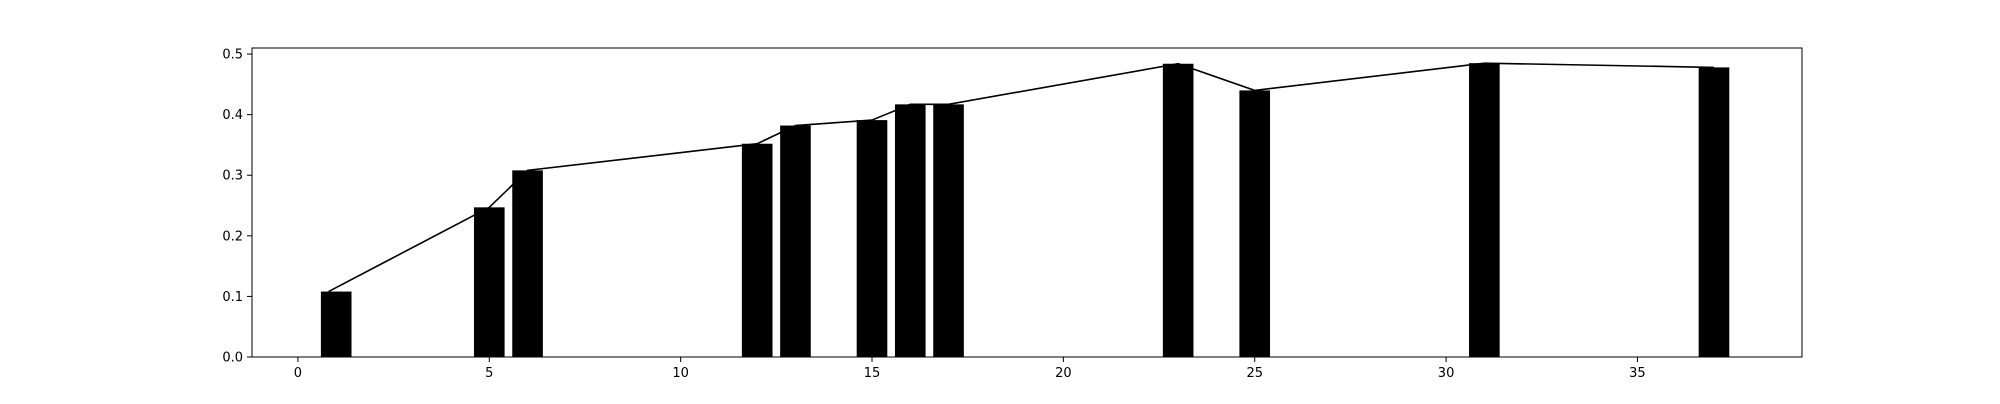  Describe the element at coordinates (232, 297) in the screenshot. I see `y-tick-label-1: 0.1` at that location.